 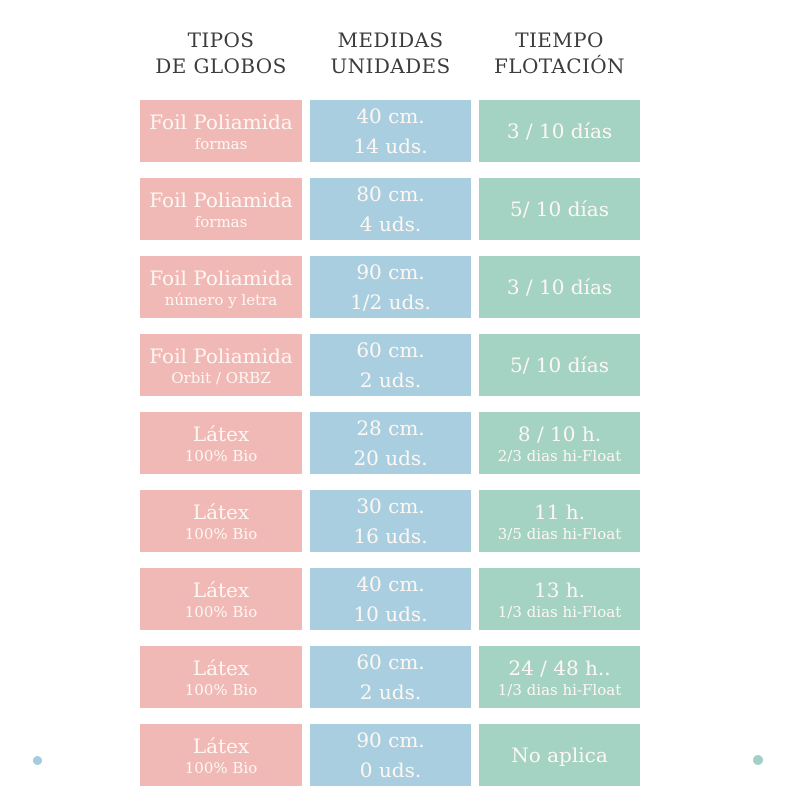 I want to click on tiempo-value: 11 h., so click(x=559, y=511).